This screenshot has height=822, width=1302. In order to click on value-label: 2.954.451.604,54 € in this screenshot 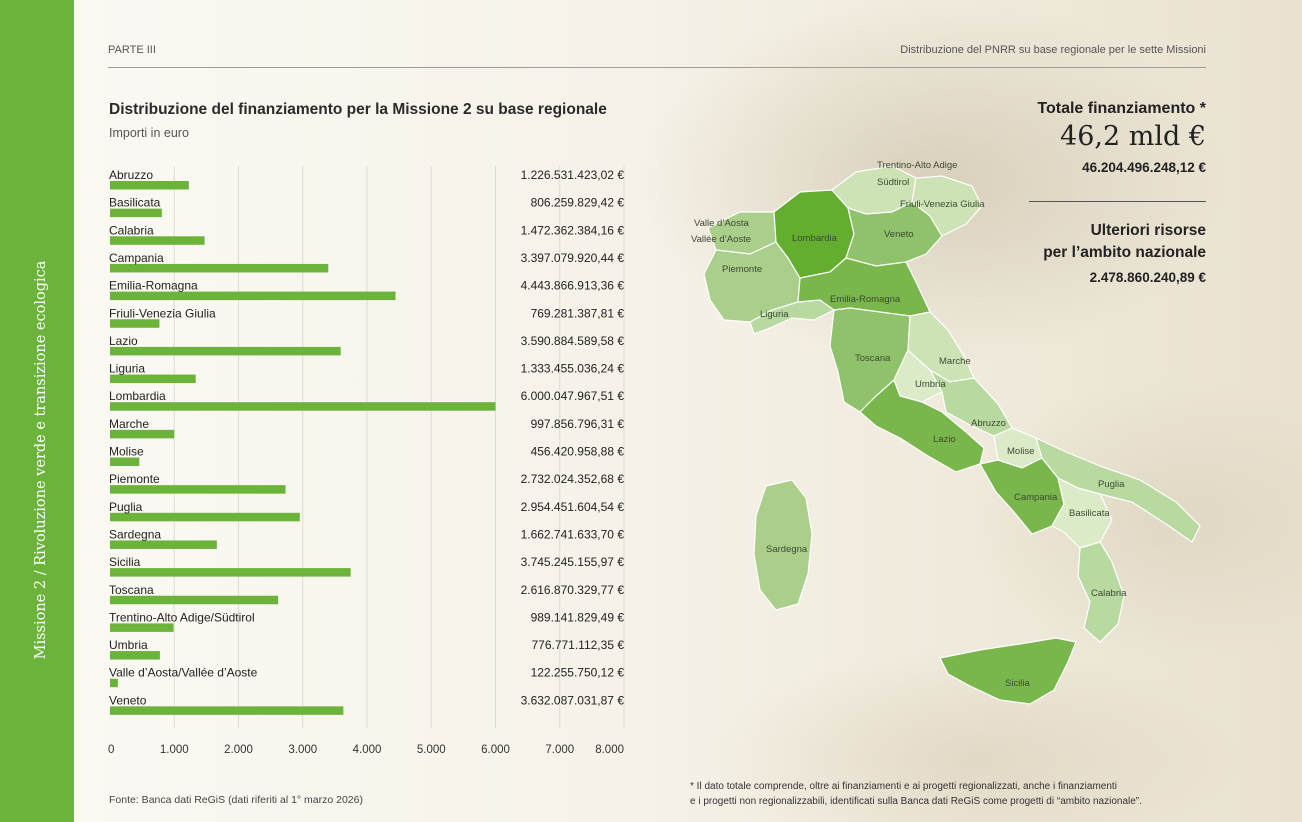, I will do `click(573, 507)`.